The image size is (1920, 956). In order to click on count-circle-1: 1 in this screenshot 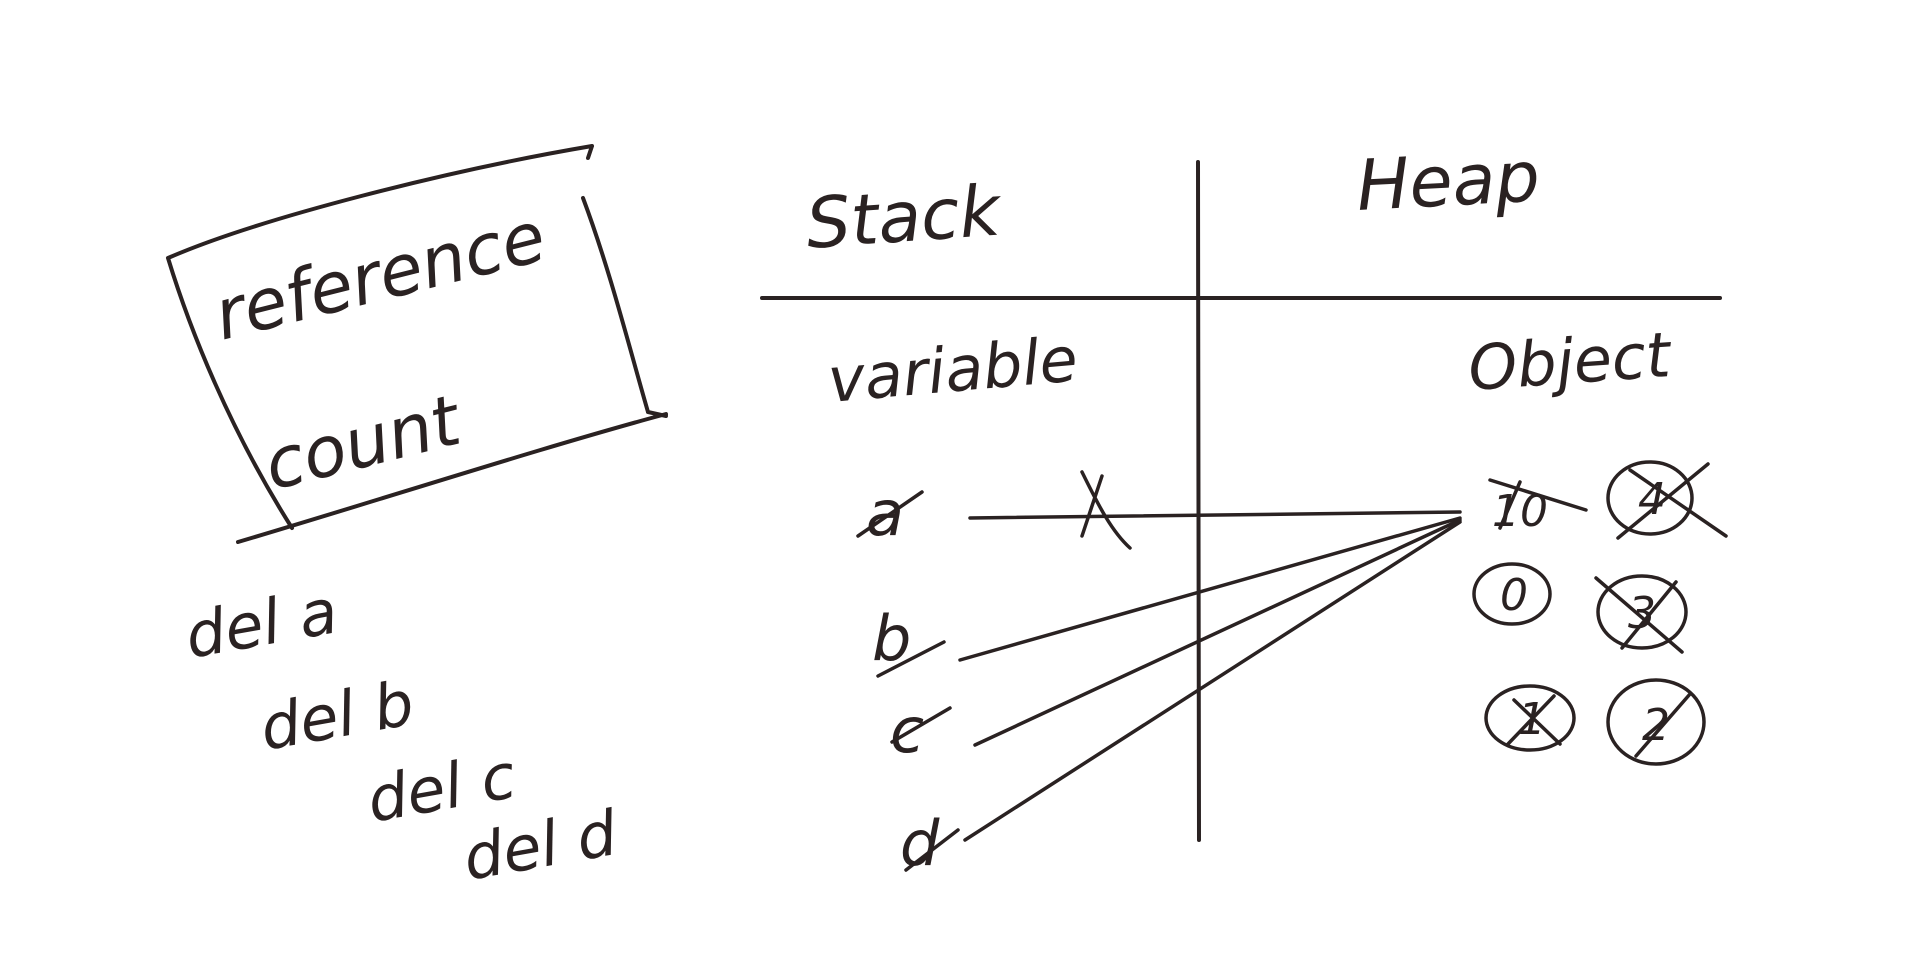, I will do `click(1530, 718)`.